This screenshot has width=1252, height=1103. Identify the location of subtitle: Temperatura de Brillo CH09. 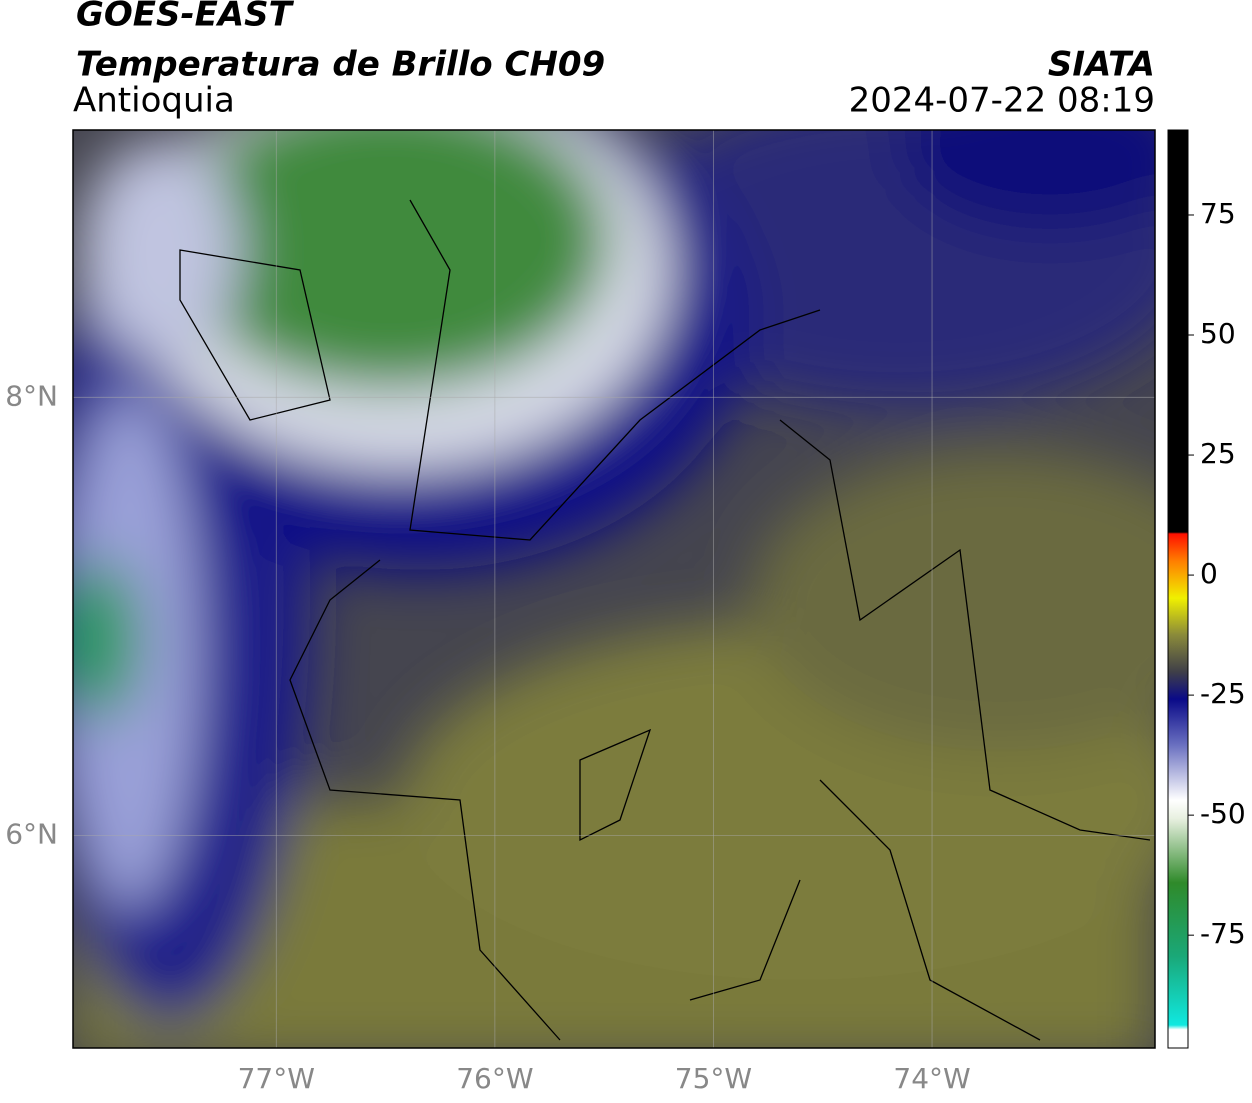
(340, 65).